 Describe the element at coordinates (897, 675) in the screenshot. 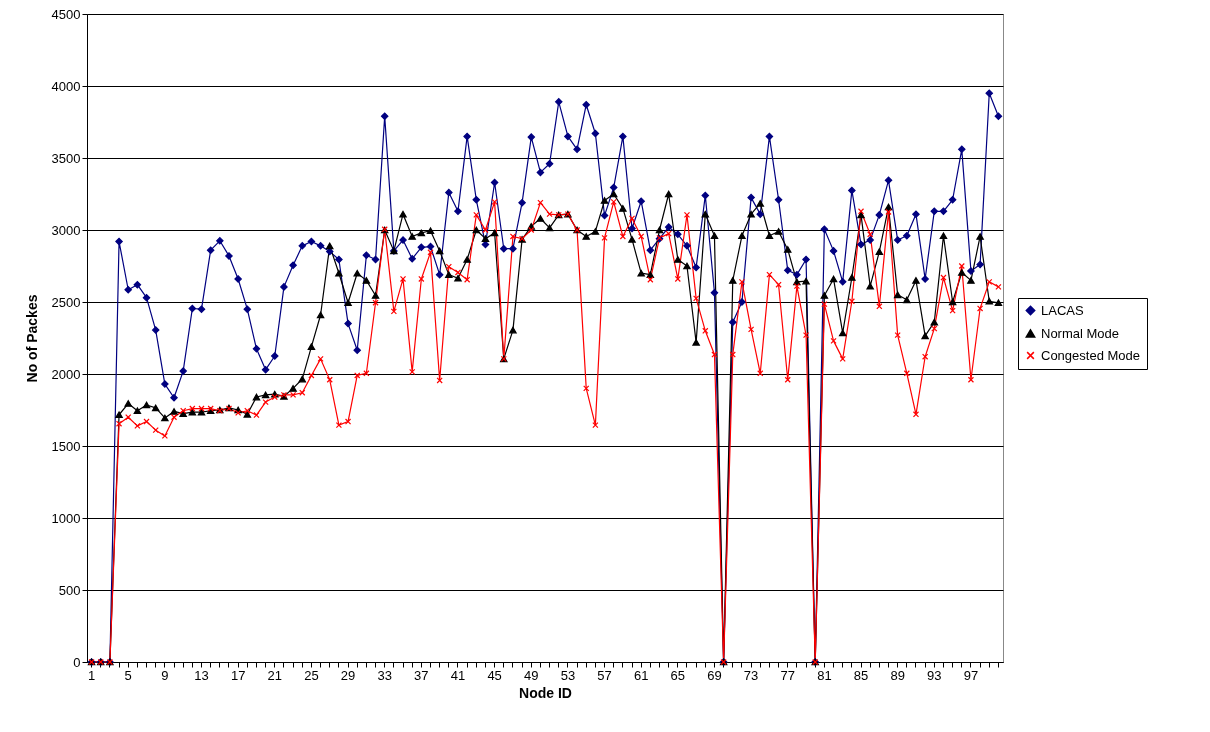

I see `x-tick-label: 89` at that location.